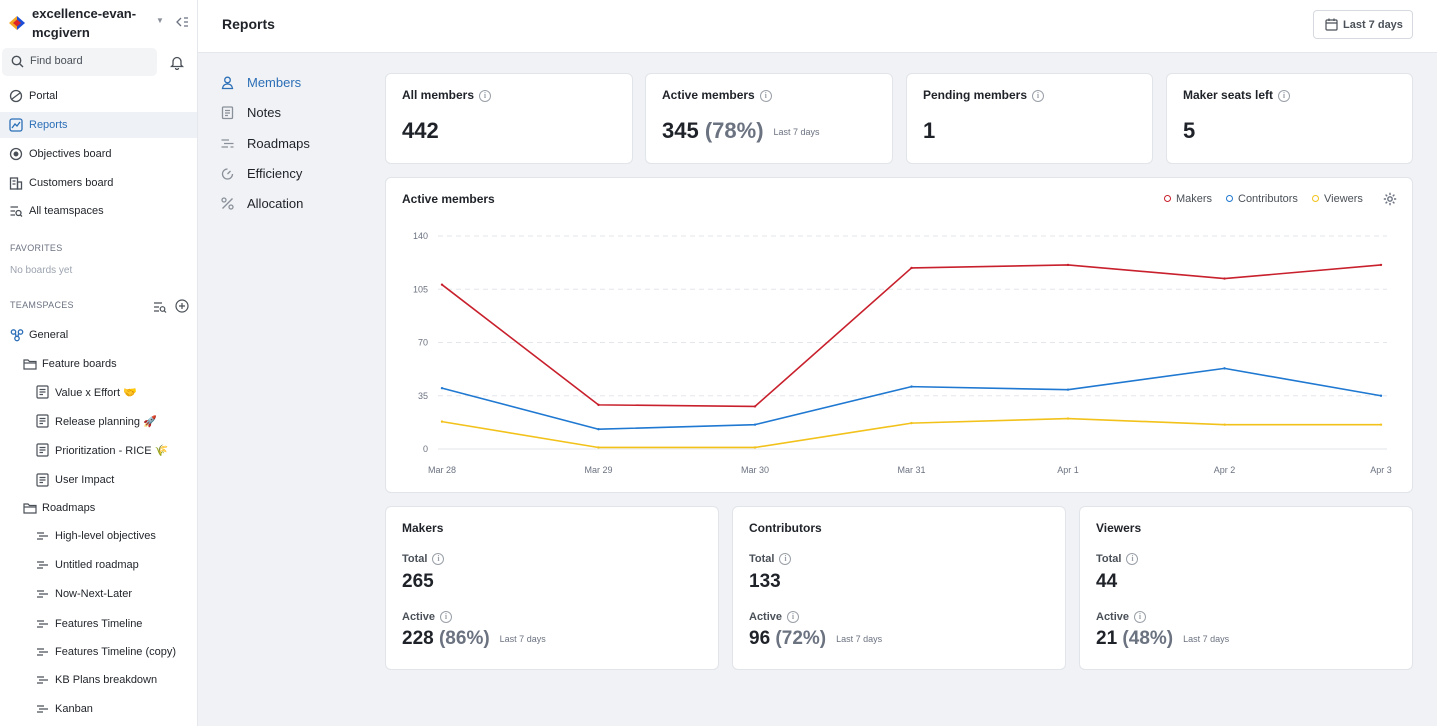 This screenshot has height=726, width=1437. What do you see at coordinates (1107, 638) in the screenshot?
I see `active-value: 21` at bounding box center [1107, 638].